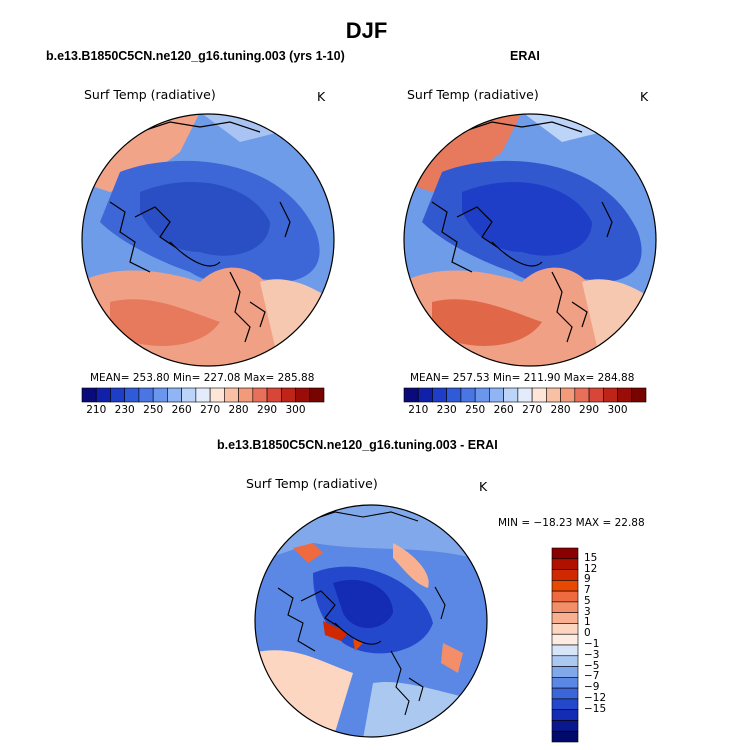  I want to click on figure-title: DJF, so click(366, 30).